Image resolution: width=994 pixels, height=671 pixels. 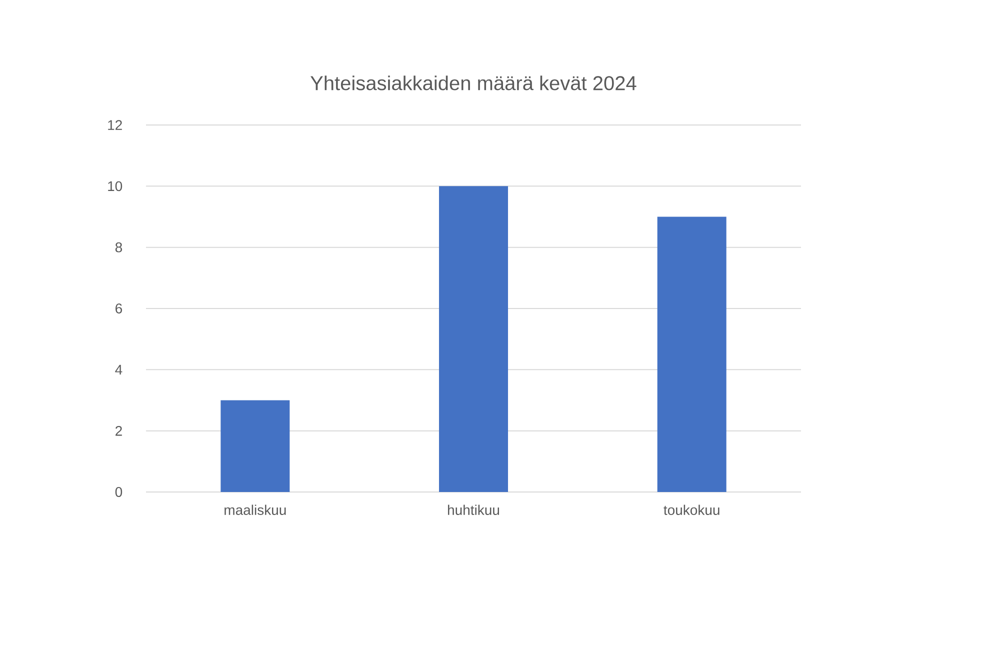 I want to click on x-tick-label: toukokuu, so click(x=692, y=509).